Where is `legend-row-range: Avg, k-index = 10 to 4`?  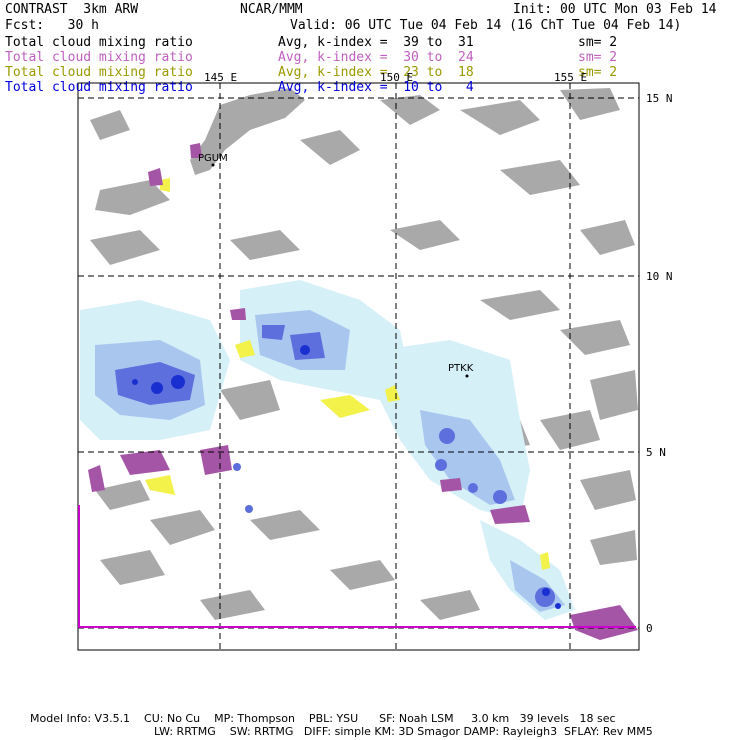 legend-row-range: Avg, k-index = 10 to 4 is located at coordinates (376, 87).